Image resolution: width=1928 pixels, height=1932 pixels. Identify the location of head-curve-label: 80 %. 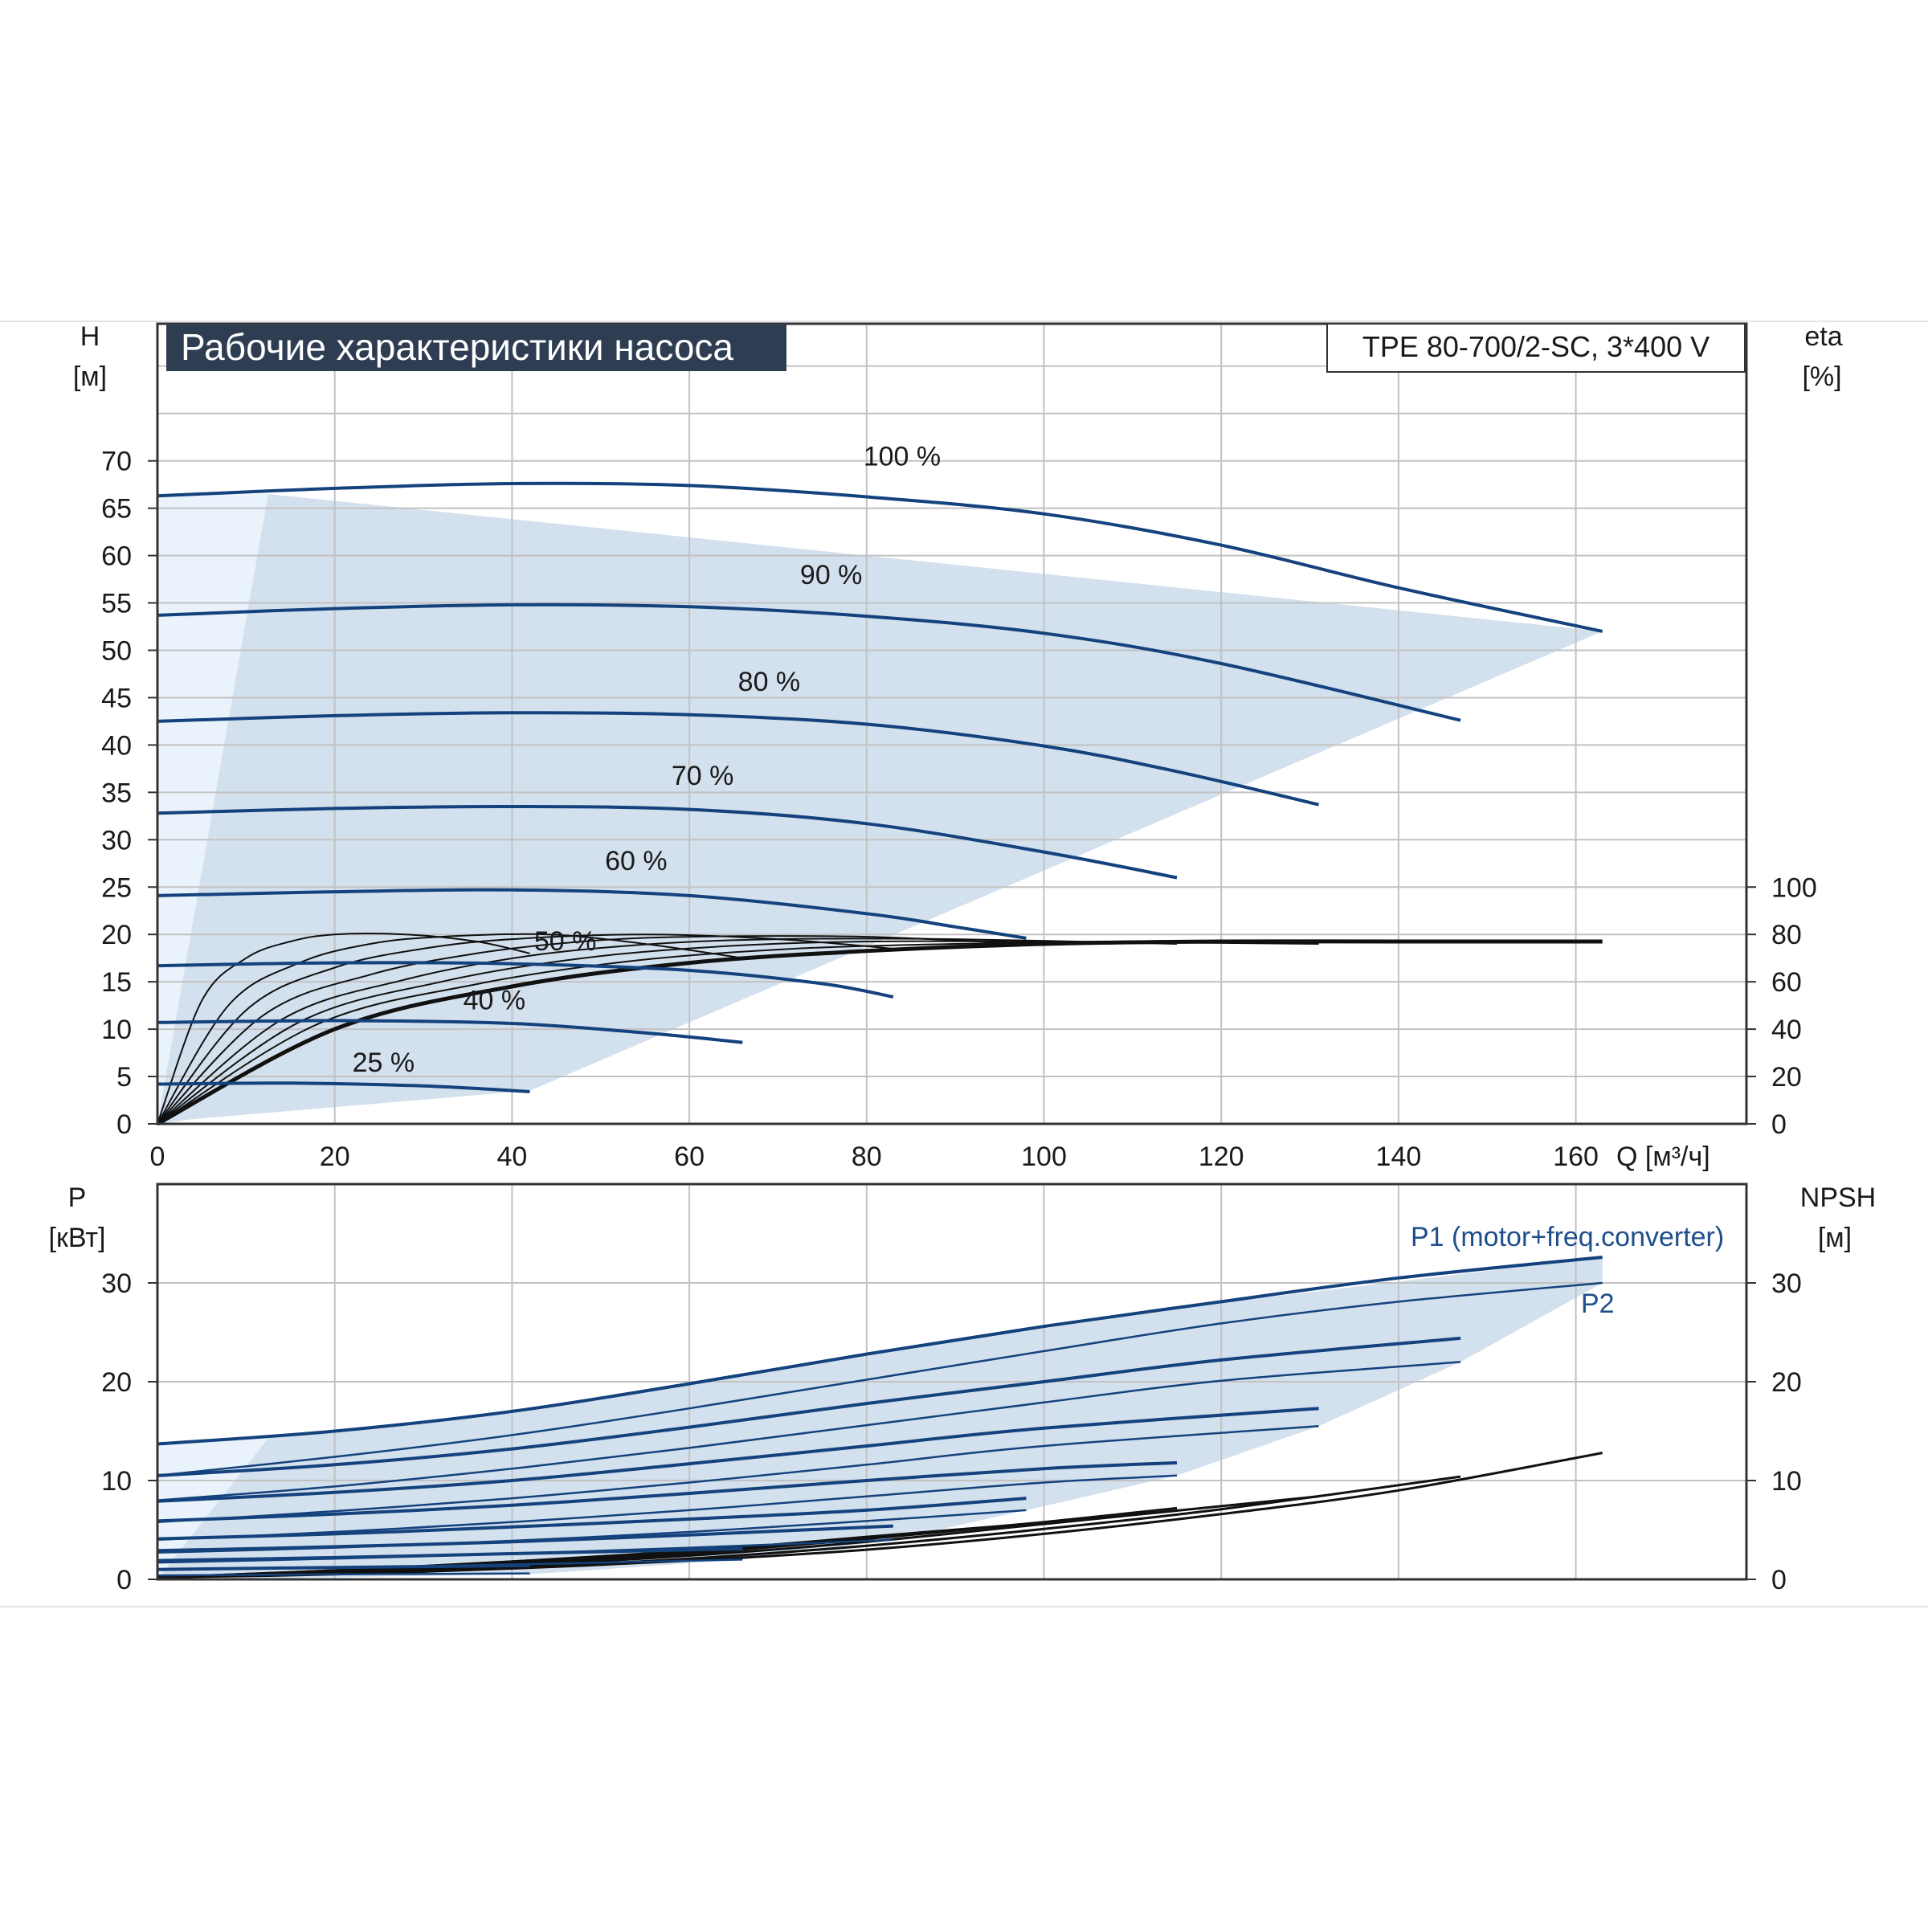
(769, 682).